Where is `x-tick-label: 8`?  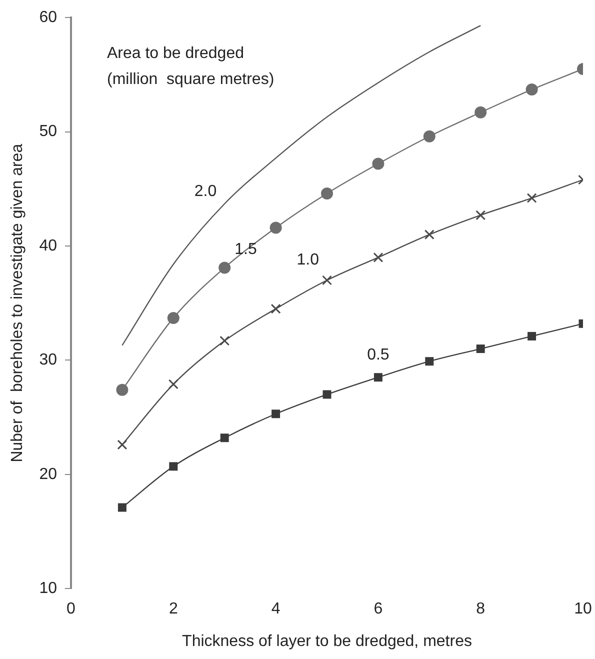 x-tick-label: 8 is located at coordinates (481, 609).